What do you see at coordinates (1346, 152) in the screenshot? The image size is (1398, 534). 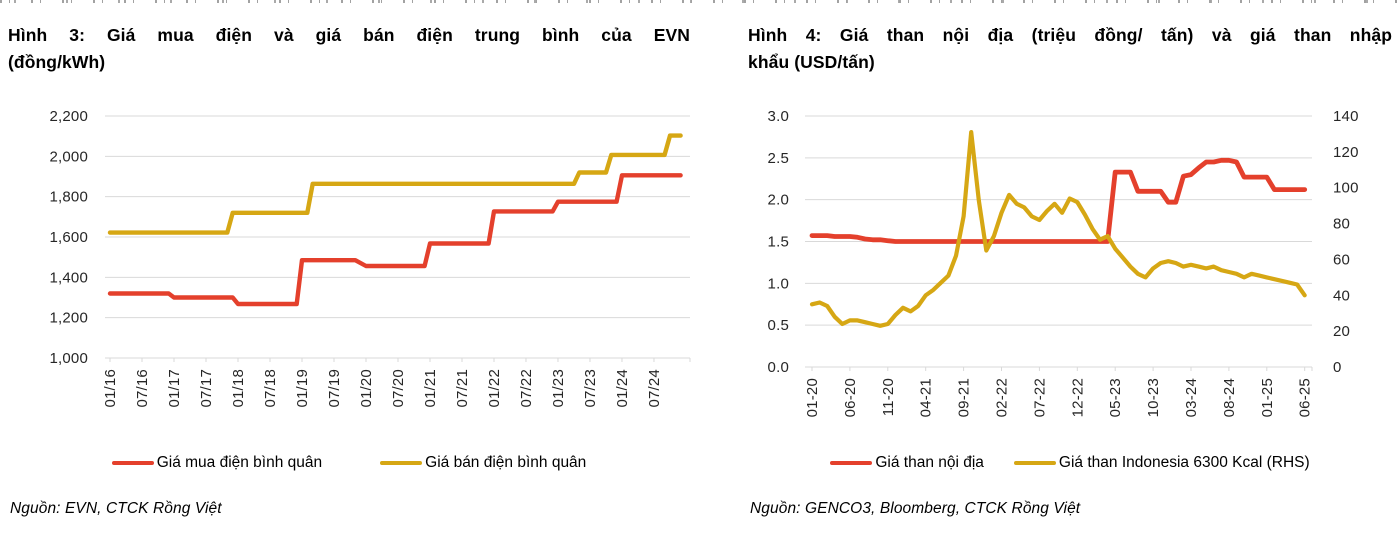 I see `y-axis-right-label: 120` at bounding box center [1346, 152].